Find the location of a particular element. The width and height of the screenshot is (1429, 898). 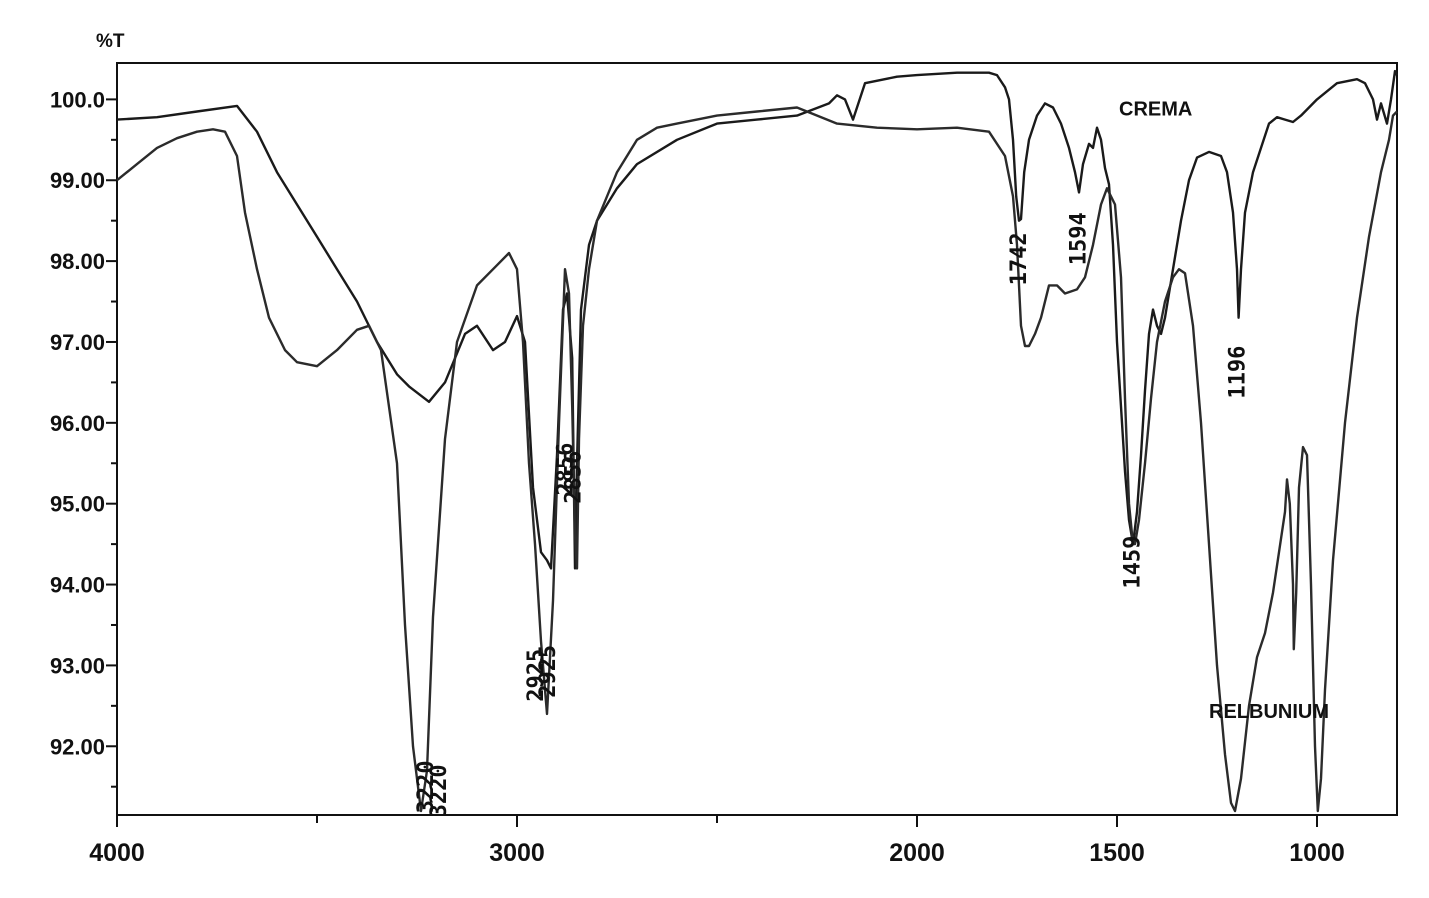

series-labels: CREMA RELBUNIUM is located at coordinates (1224, 411).